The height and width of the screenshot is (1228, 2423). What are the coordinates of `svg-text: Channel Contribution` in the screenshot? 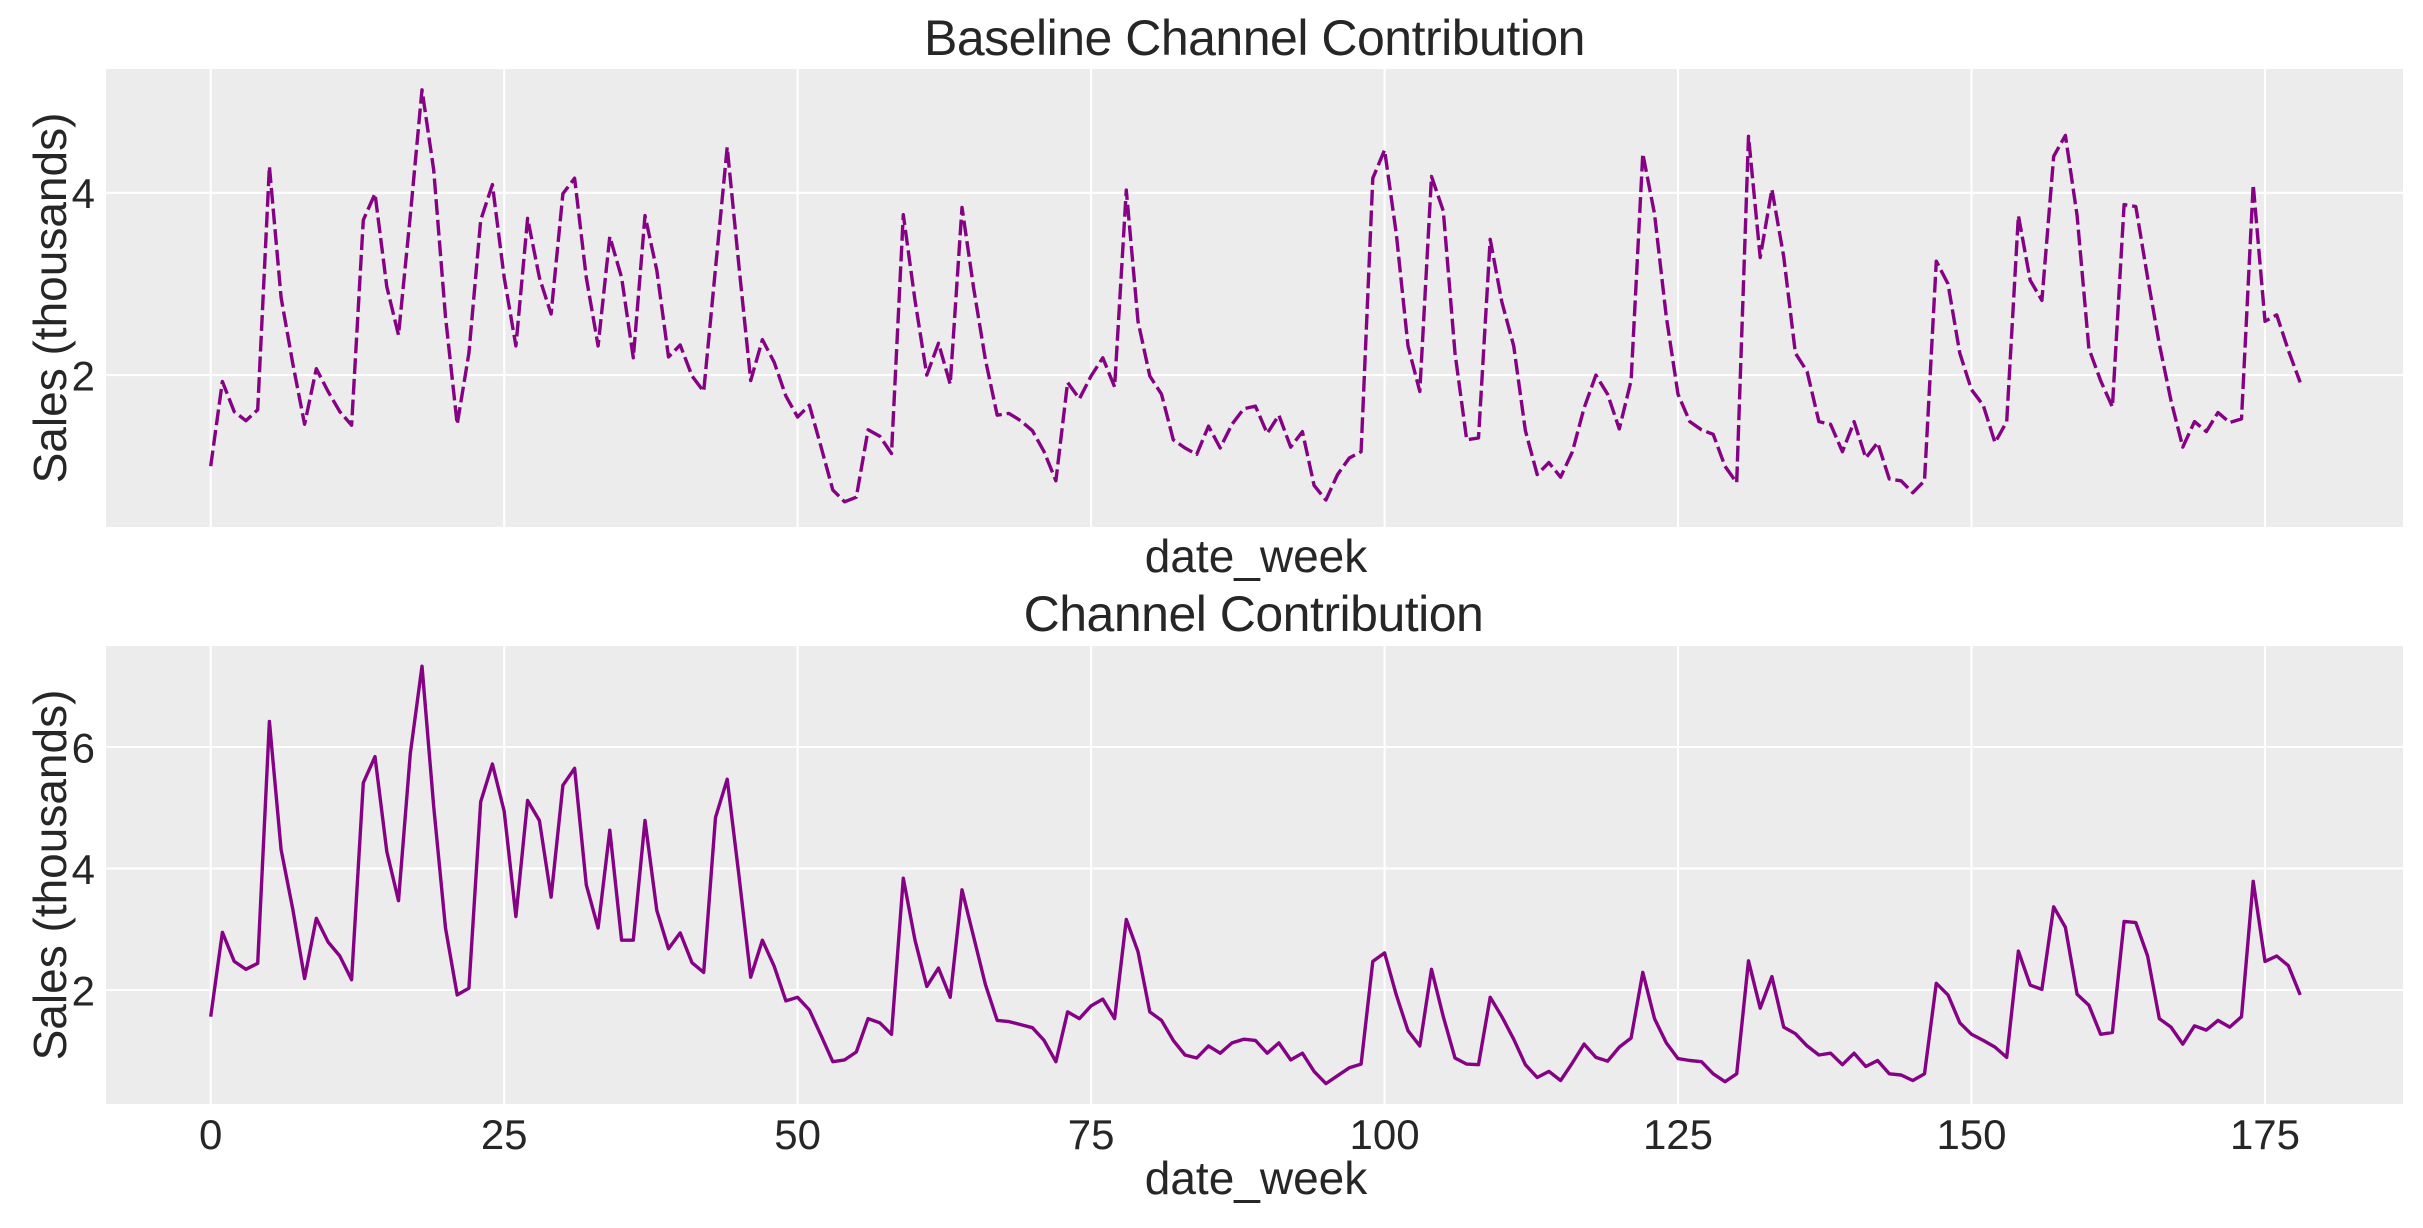 It's located at (1254, 614).